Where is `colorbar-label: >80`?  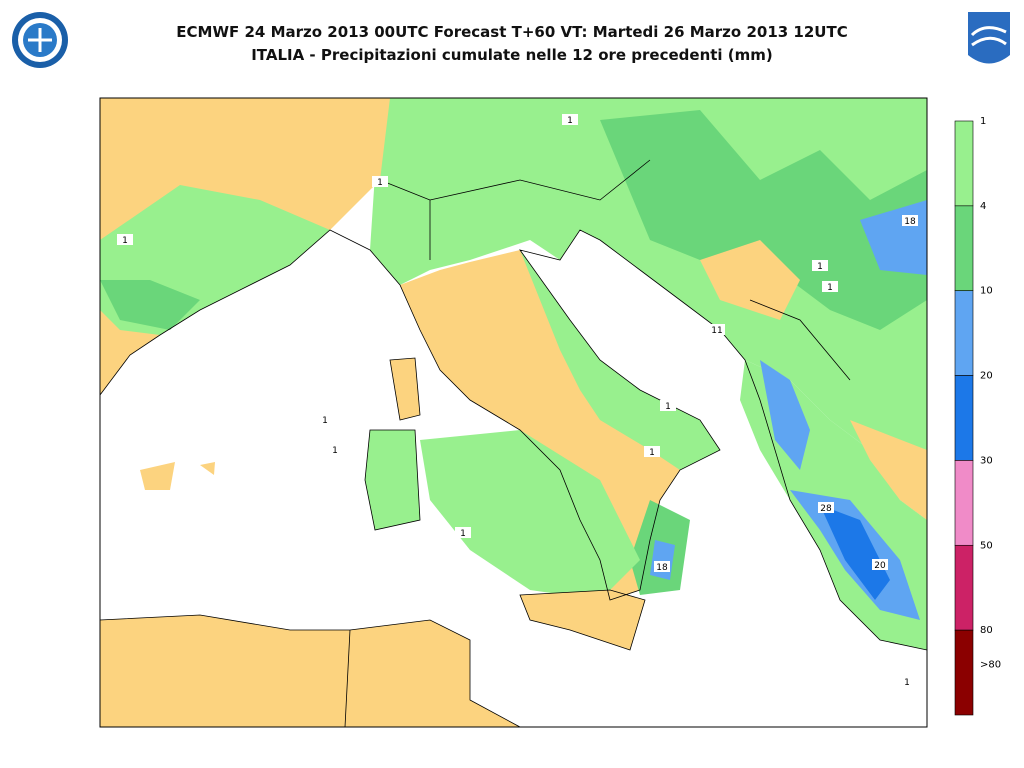 colorbar-label: >80 is located at coordinates (990, 665).